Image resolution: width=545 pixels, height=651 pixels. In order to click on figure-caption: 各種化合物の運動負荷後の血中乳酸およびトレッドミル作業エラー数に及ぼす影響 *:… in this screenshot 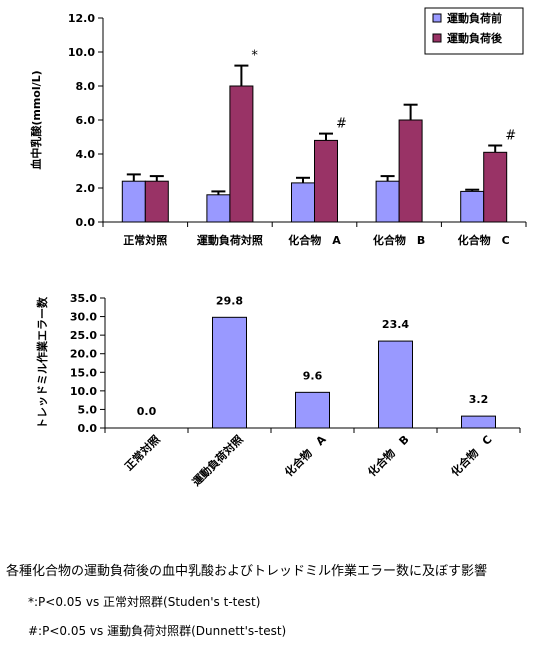, I will do `click(273, 605)`.